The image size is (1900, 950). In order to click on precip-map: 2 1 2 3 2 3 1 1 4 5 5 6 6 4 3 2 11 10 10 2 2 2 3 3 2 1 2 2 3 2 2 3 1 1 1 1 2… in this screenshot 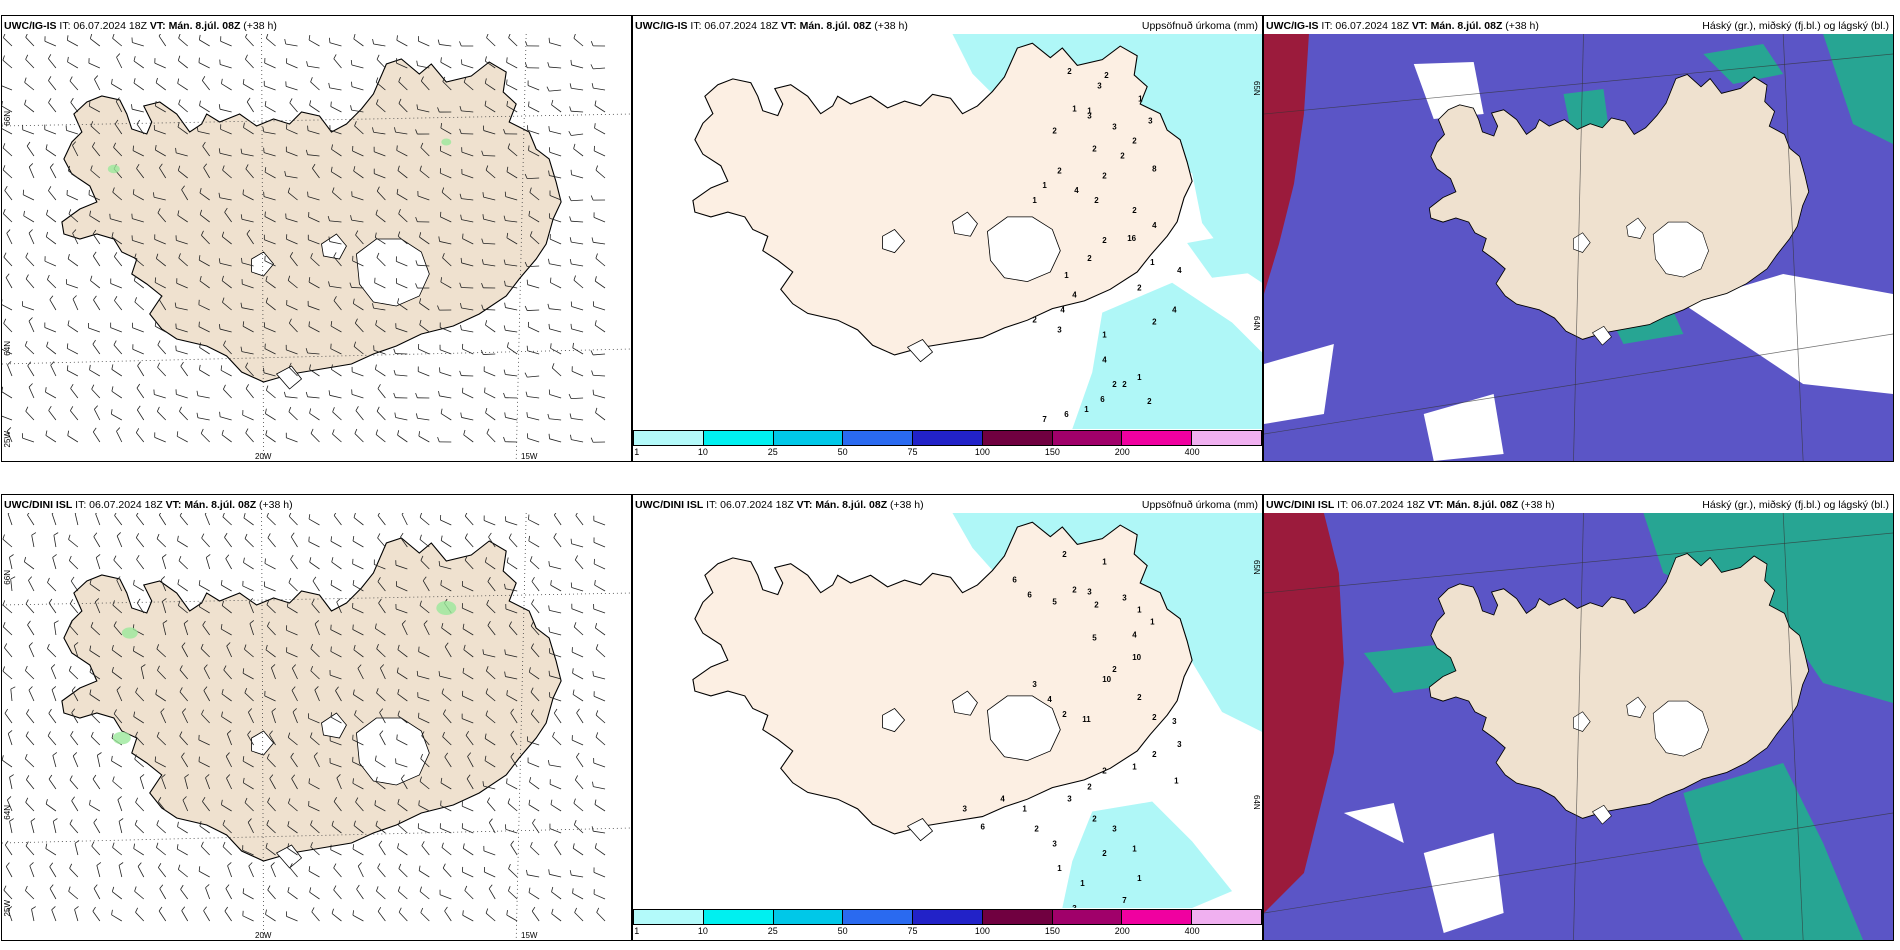, I will do `click(947, 710)`.